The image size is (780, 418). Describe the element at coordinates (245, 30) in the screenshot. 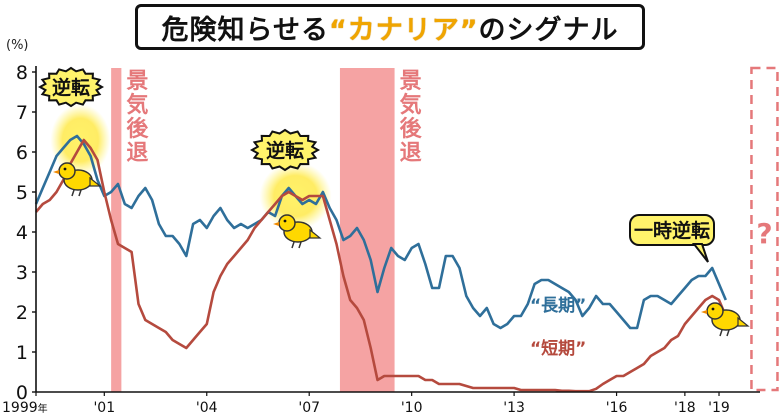

I see `title-prefix: 危険知らせる` at that location.